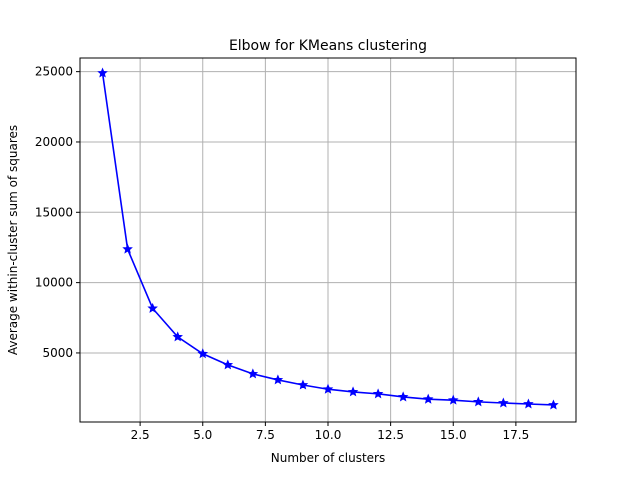  I want to click on y-tick-label: 25000, so click(54, 72).